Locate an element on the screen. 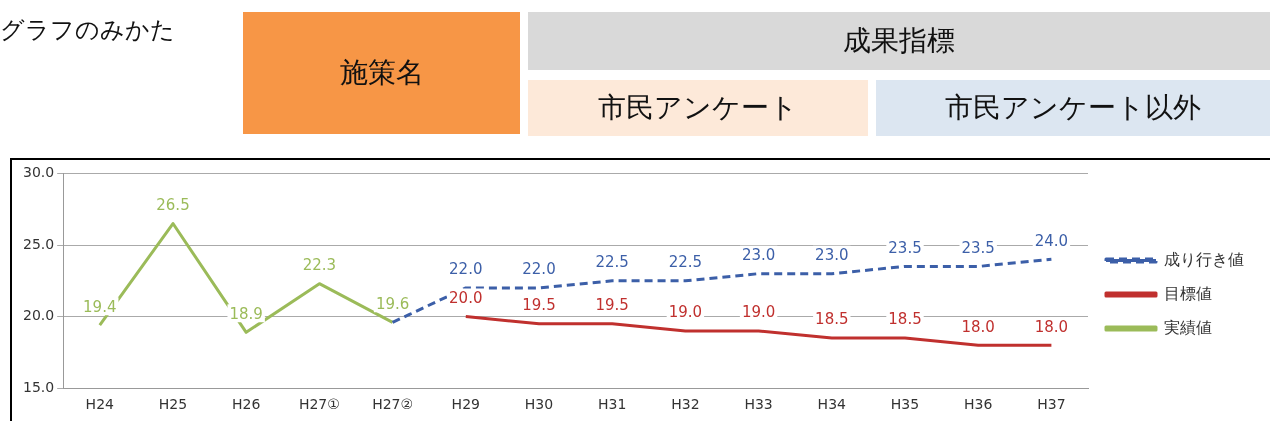 The height and width of the screenshot is (421, 1270). x-tick-label: H35 is located at coordinates (905, 404).